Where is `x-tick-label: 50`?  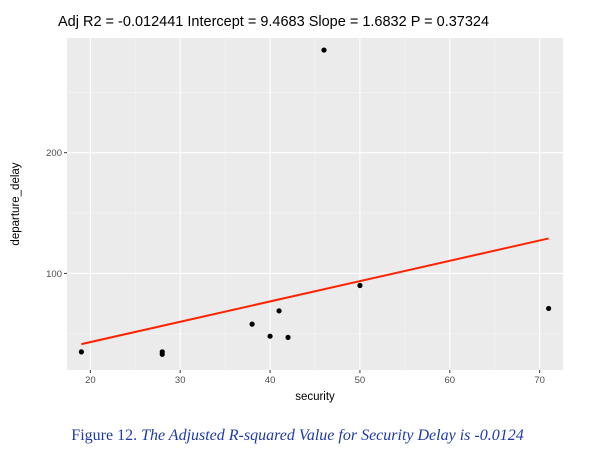 x-tick-label: 50 is located at coordinates (360, 380).